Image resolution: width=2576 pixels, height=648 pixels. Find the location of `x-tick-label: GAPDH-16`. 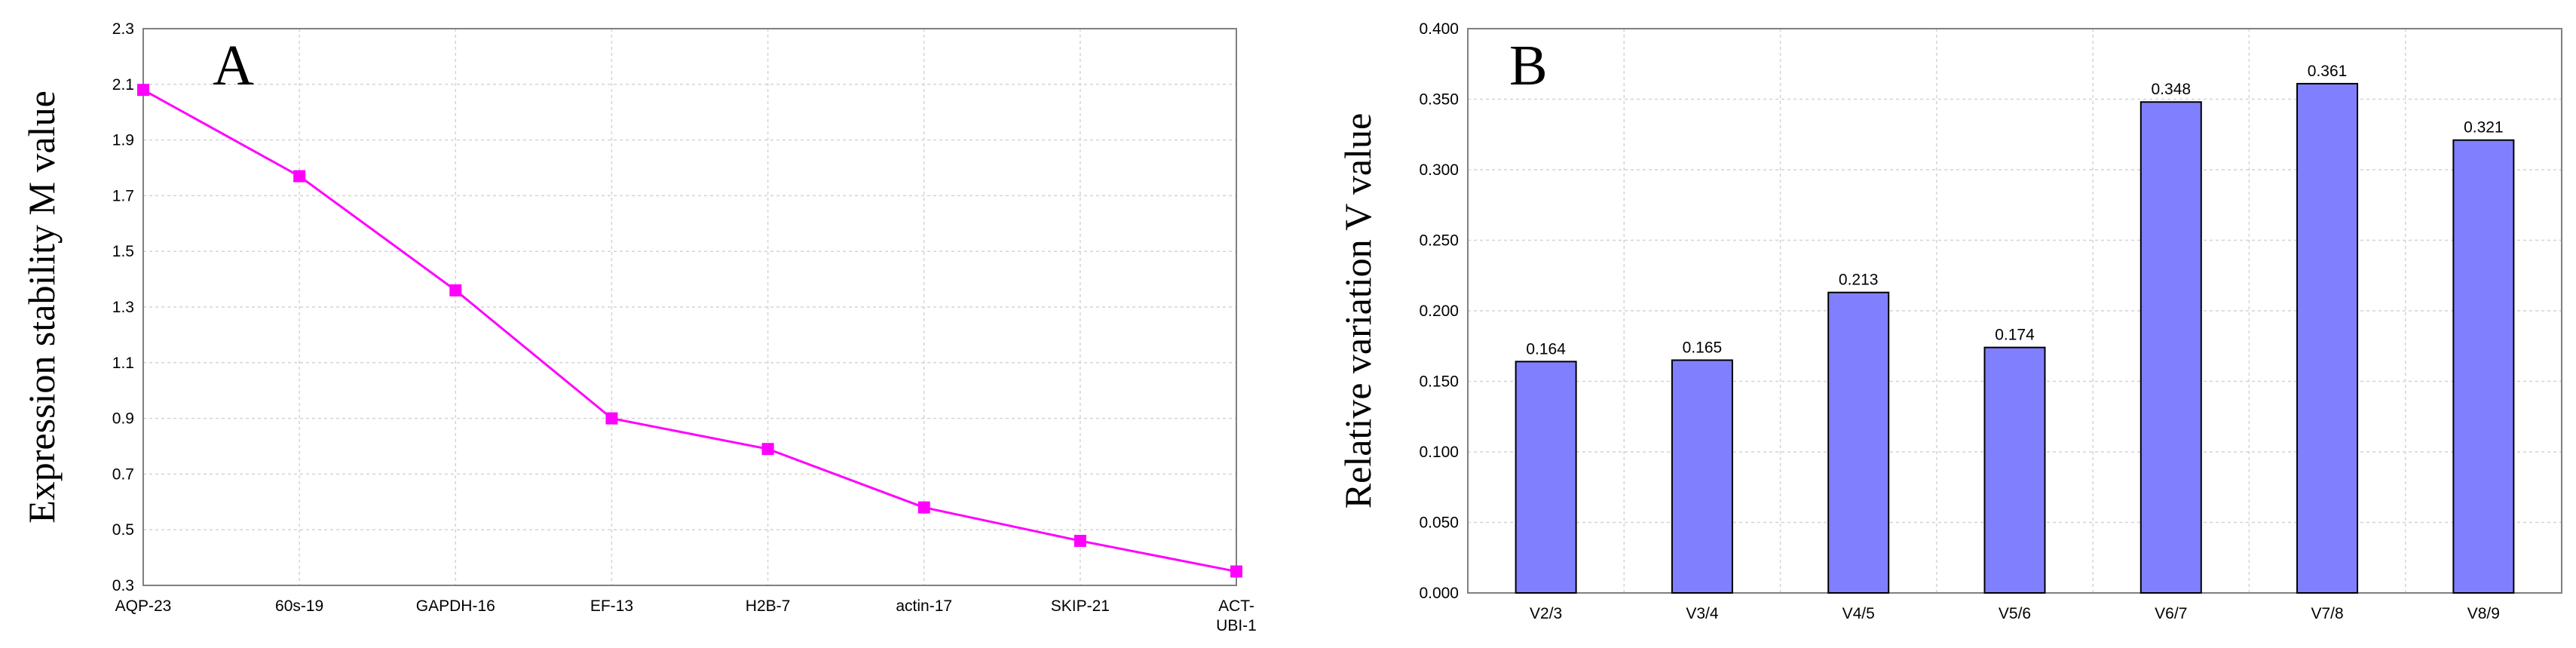

x-tick-label: GAPDH-16 is located at coordinates (455, 606).